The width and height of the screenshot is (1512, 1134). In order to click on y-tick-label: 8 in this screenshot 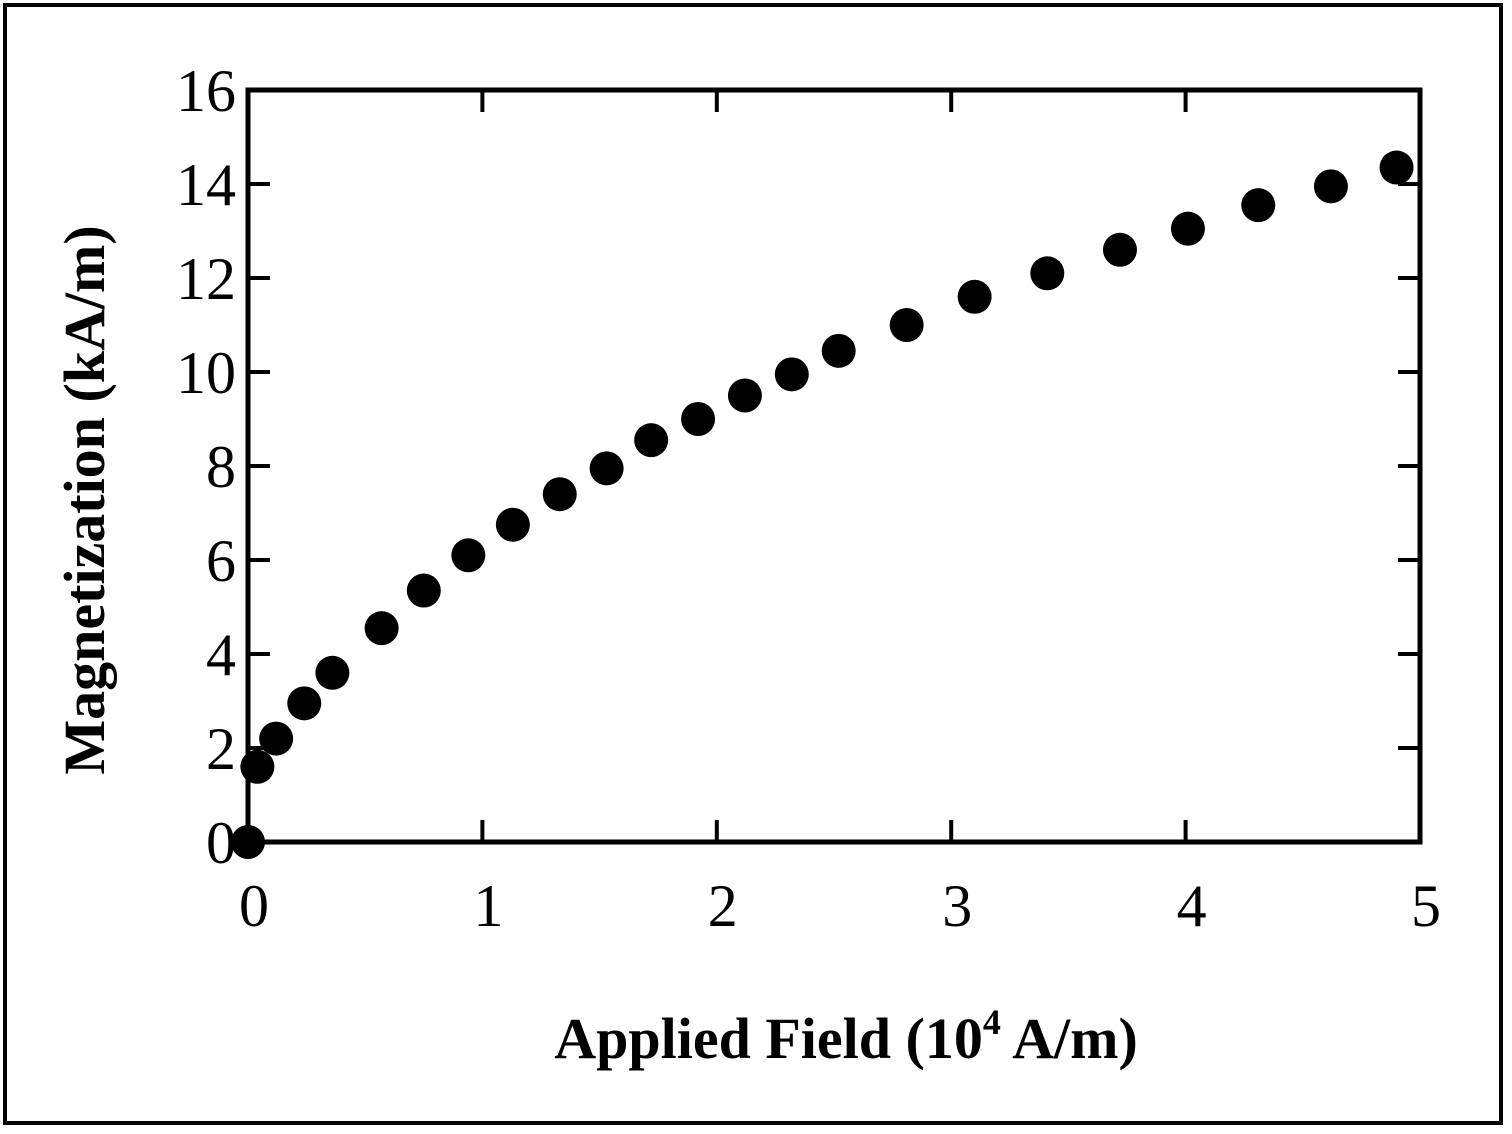, I will do `click(221, 467)`.